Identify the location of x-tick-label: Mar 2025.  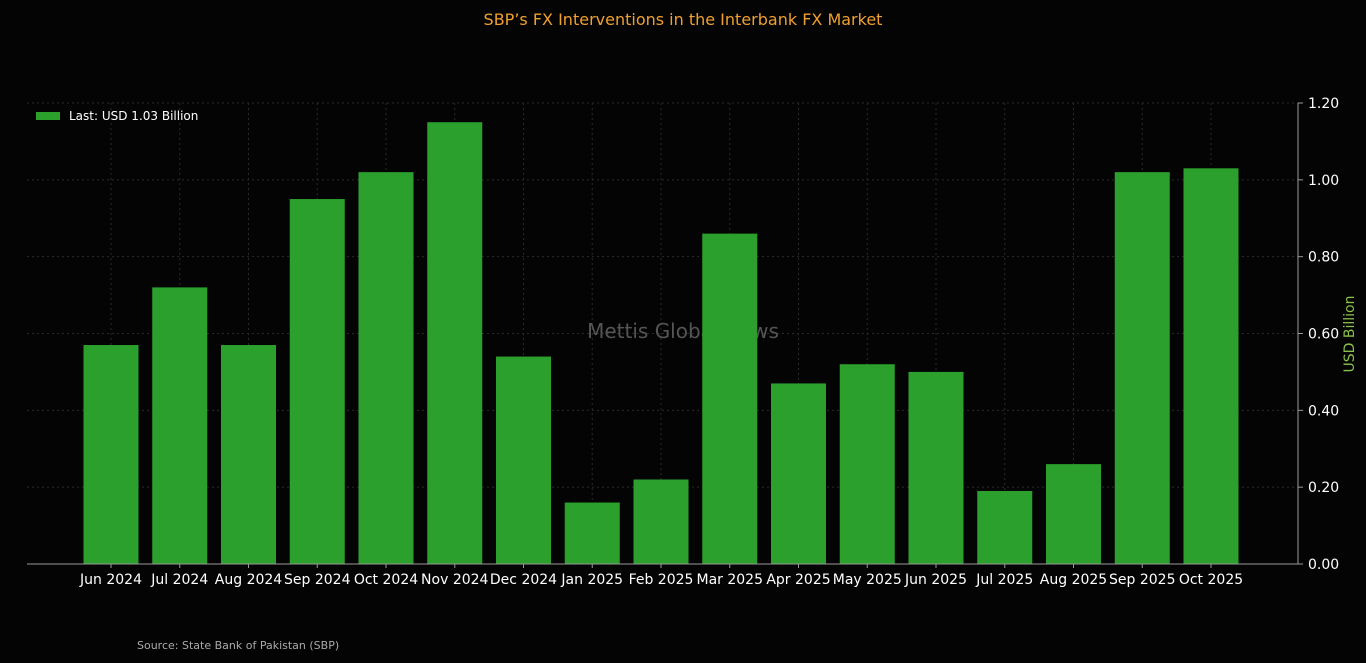
(730, 580).